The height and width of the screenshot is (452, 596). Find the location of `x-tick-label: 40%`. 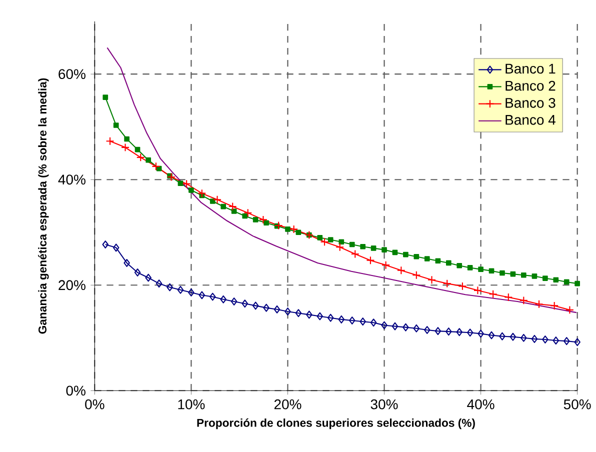

x-tick-label: 40% is located at coordinates (480, 404).